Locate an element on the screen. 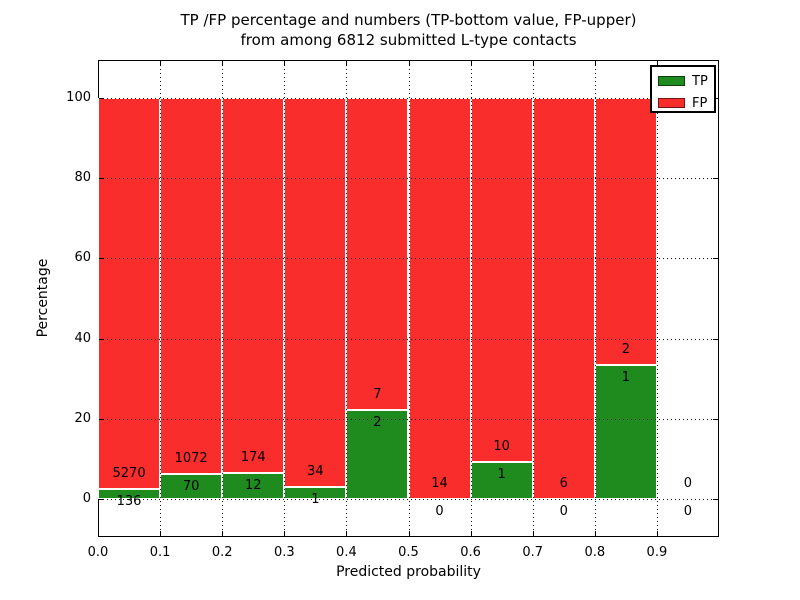 This screenshot has height=600, width=800. x-tick-label: 0.4 is located at coordinates (346, 552).